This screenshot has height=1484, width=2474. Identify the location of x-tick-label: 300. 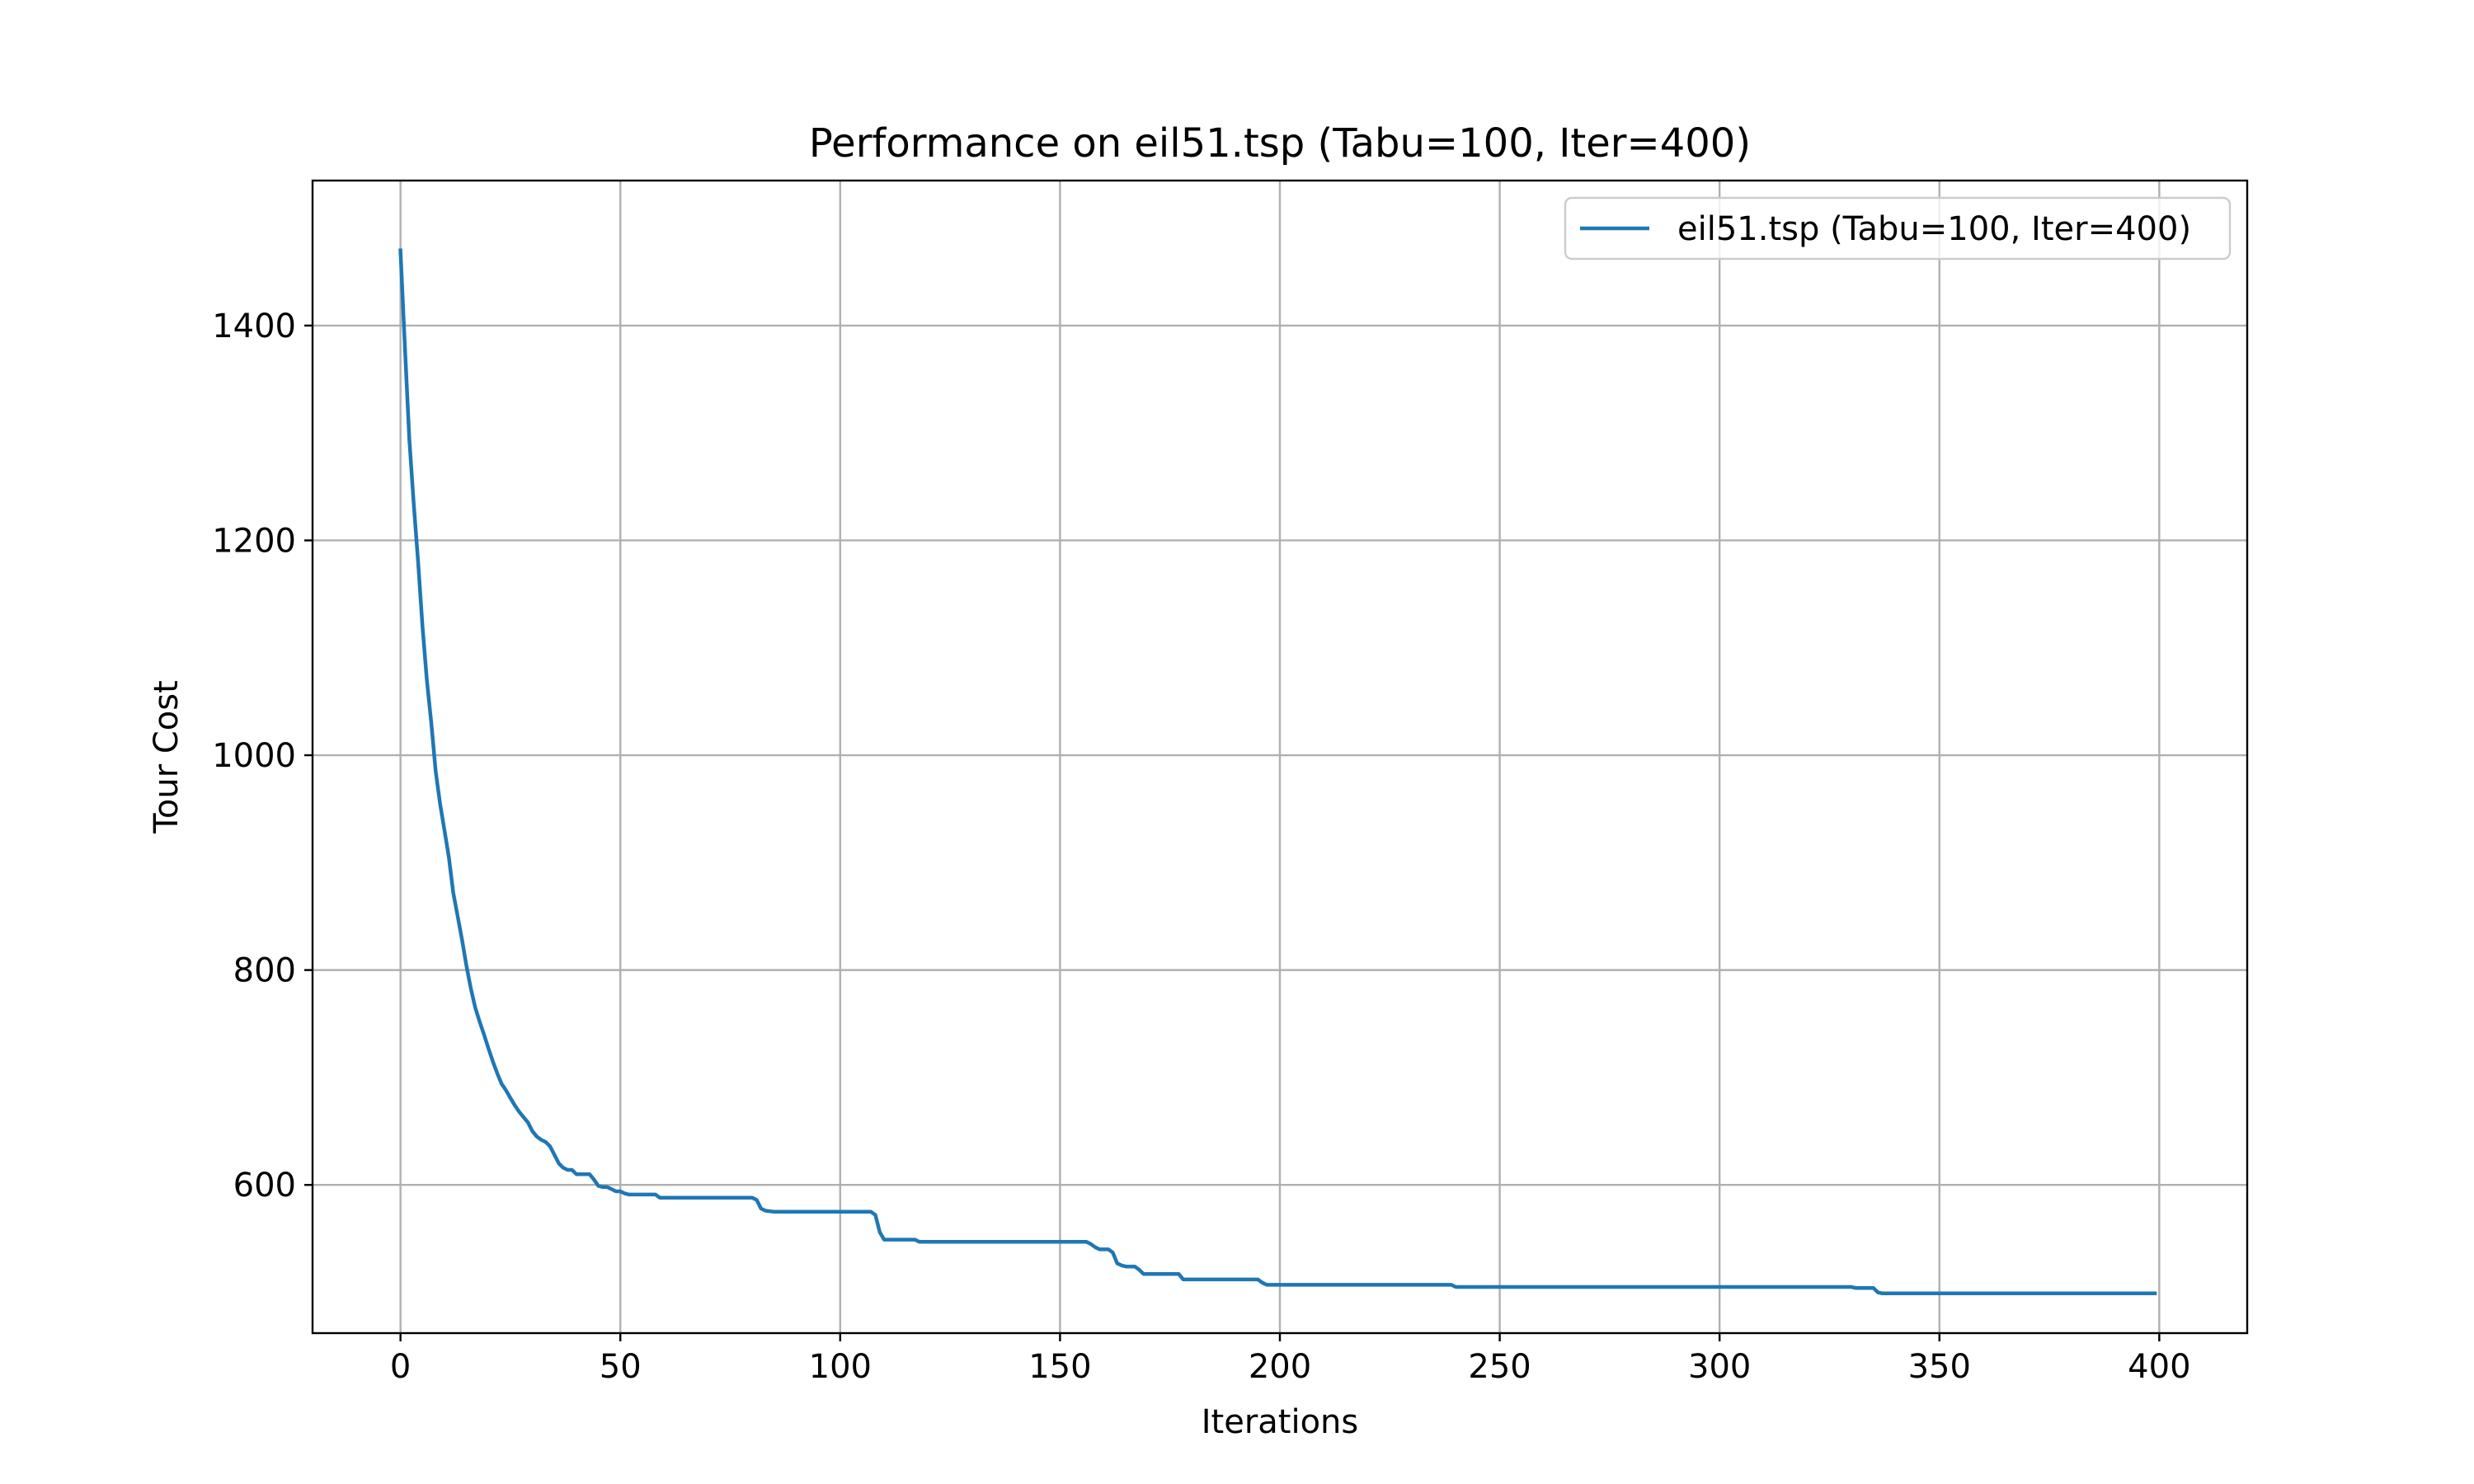
(1719, 1367).